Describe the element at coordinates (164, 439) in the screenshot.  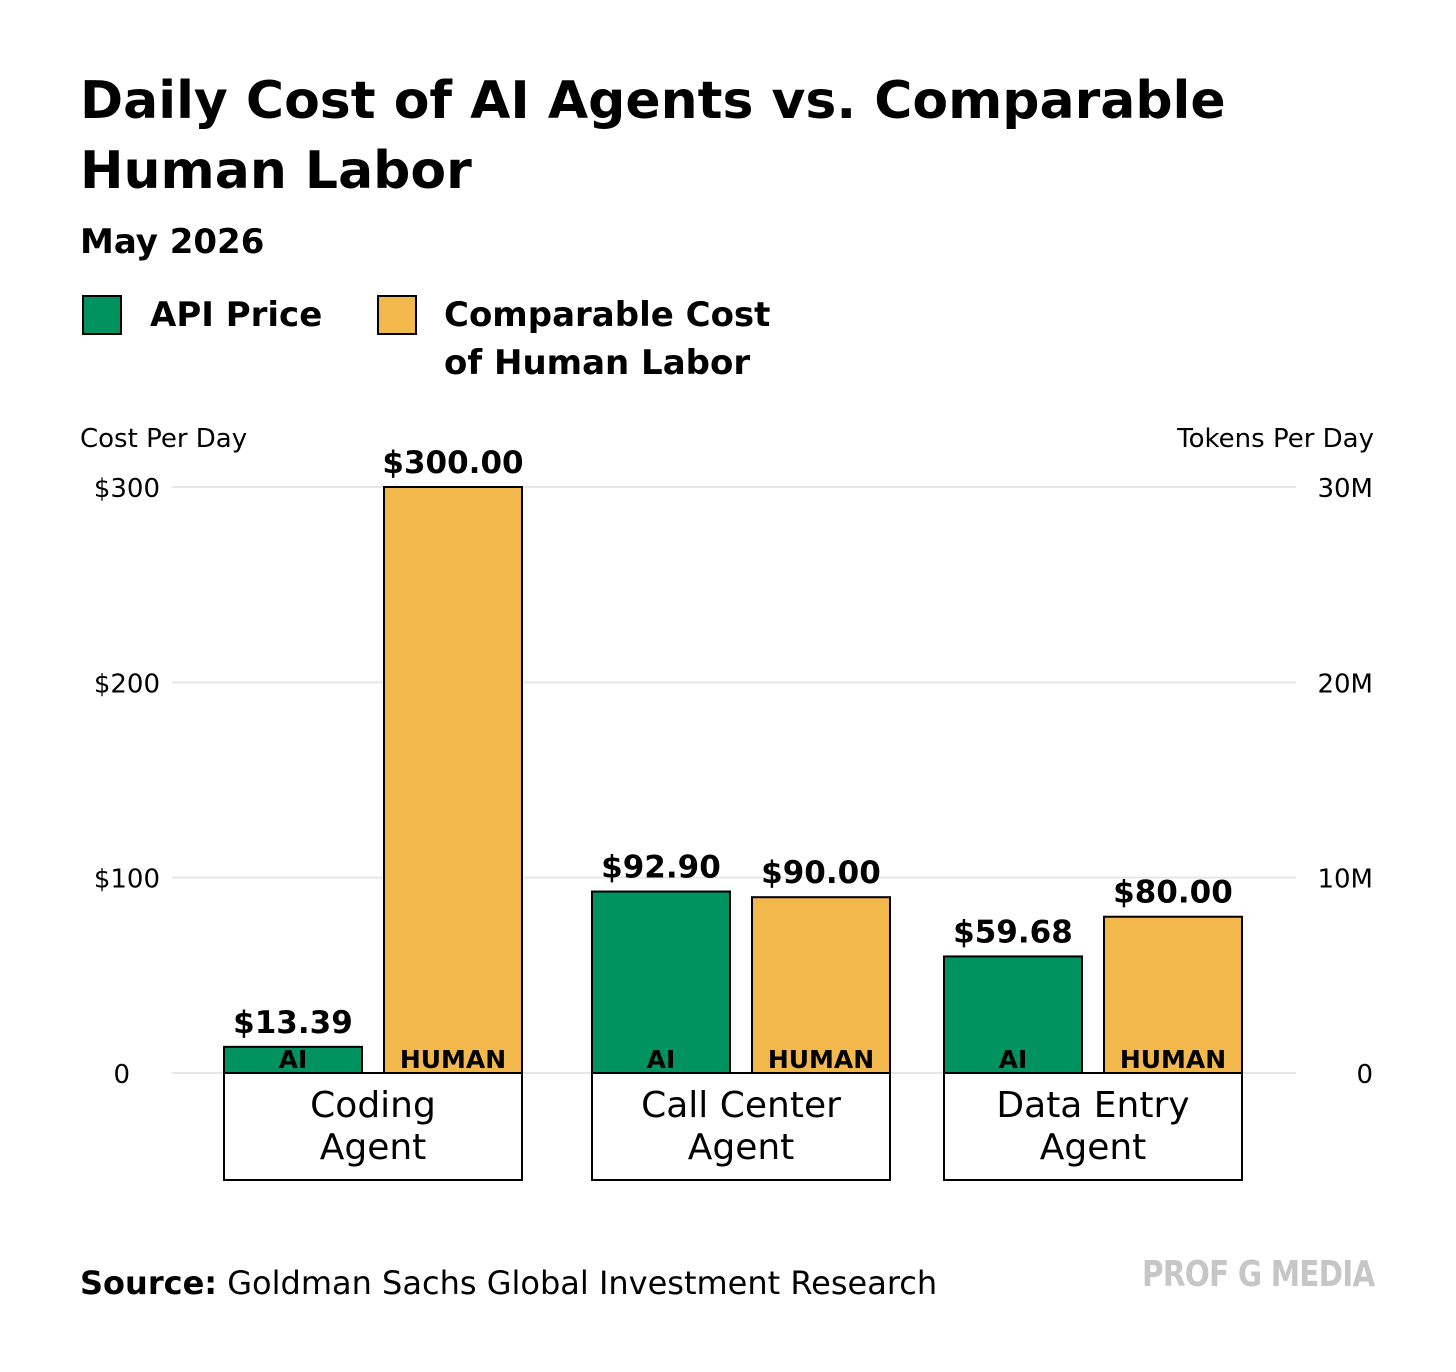
I see `y-axis-title: Cost Per Day` at that location.